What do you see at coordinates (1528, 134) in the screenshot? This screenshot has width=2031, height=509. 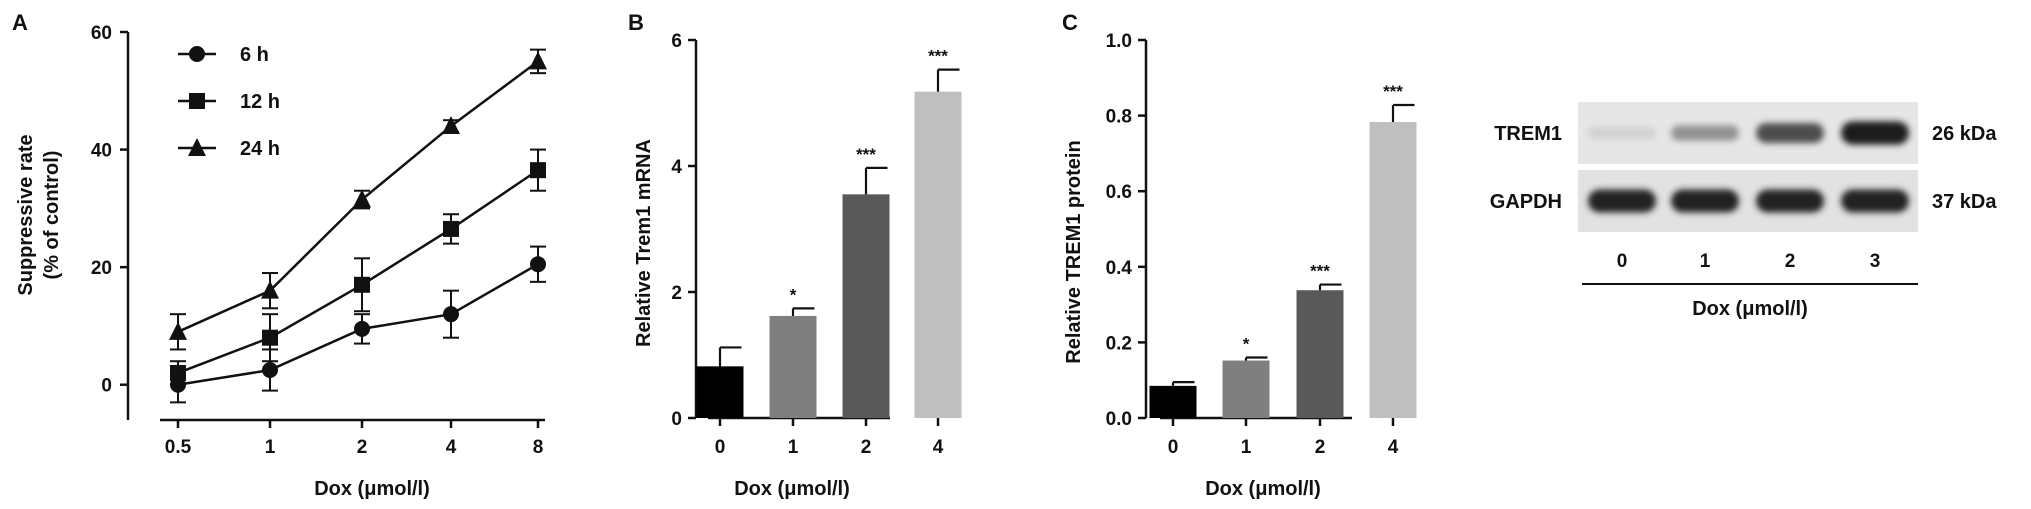 I see `blot-row-label-trem1: TREM1` at bounding box center [1528, 134].